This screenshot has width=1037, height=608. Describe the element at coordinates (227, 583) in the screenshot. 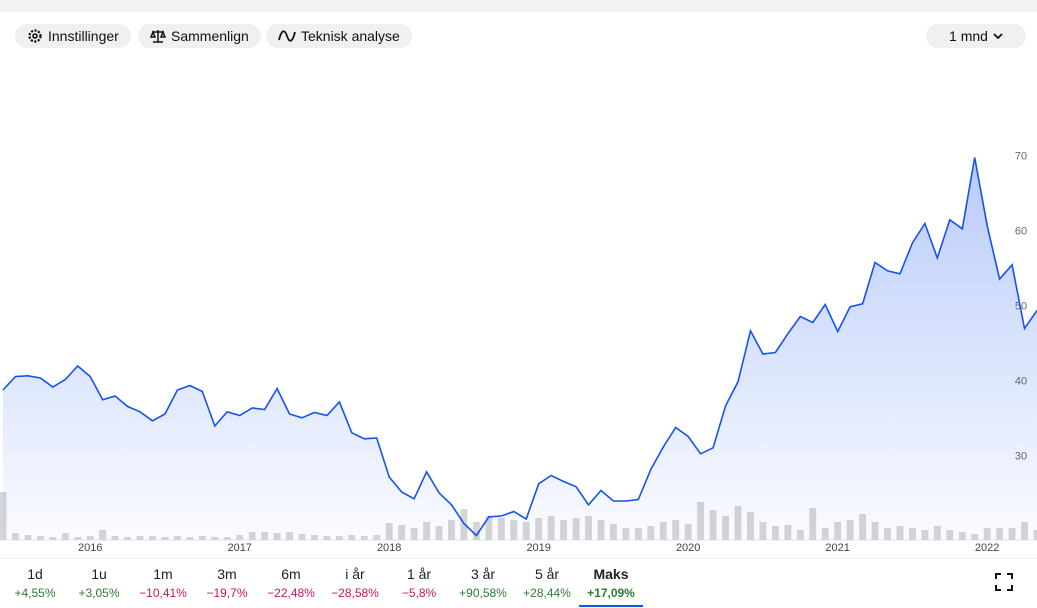

I see `range-tab: 3m −19,7%` at that location.